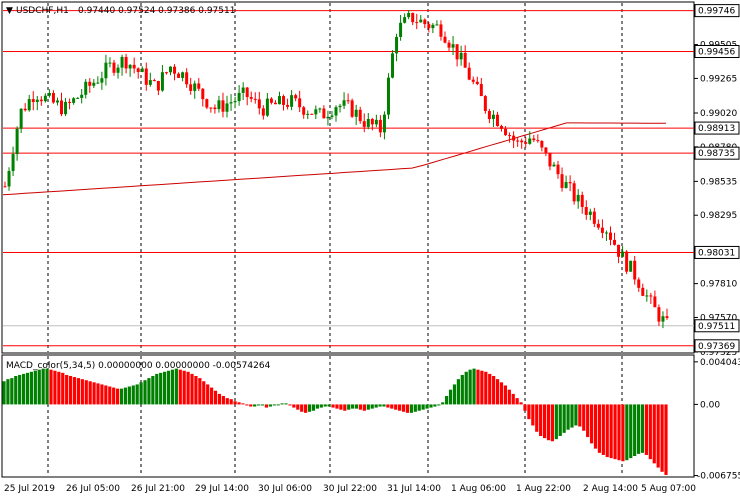 This screenshot has width=740, height=500. I want to click on time-tick-label: 26 Jul 05:00, so click(93, 489).